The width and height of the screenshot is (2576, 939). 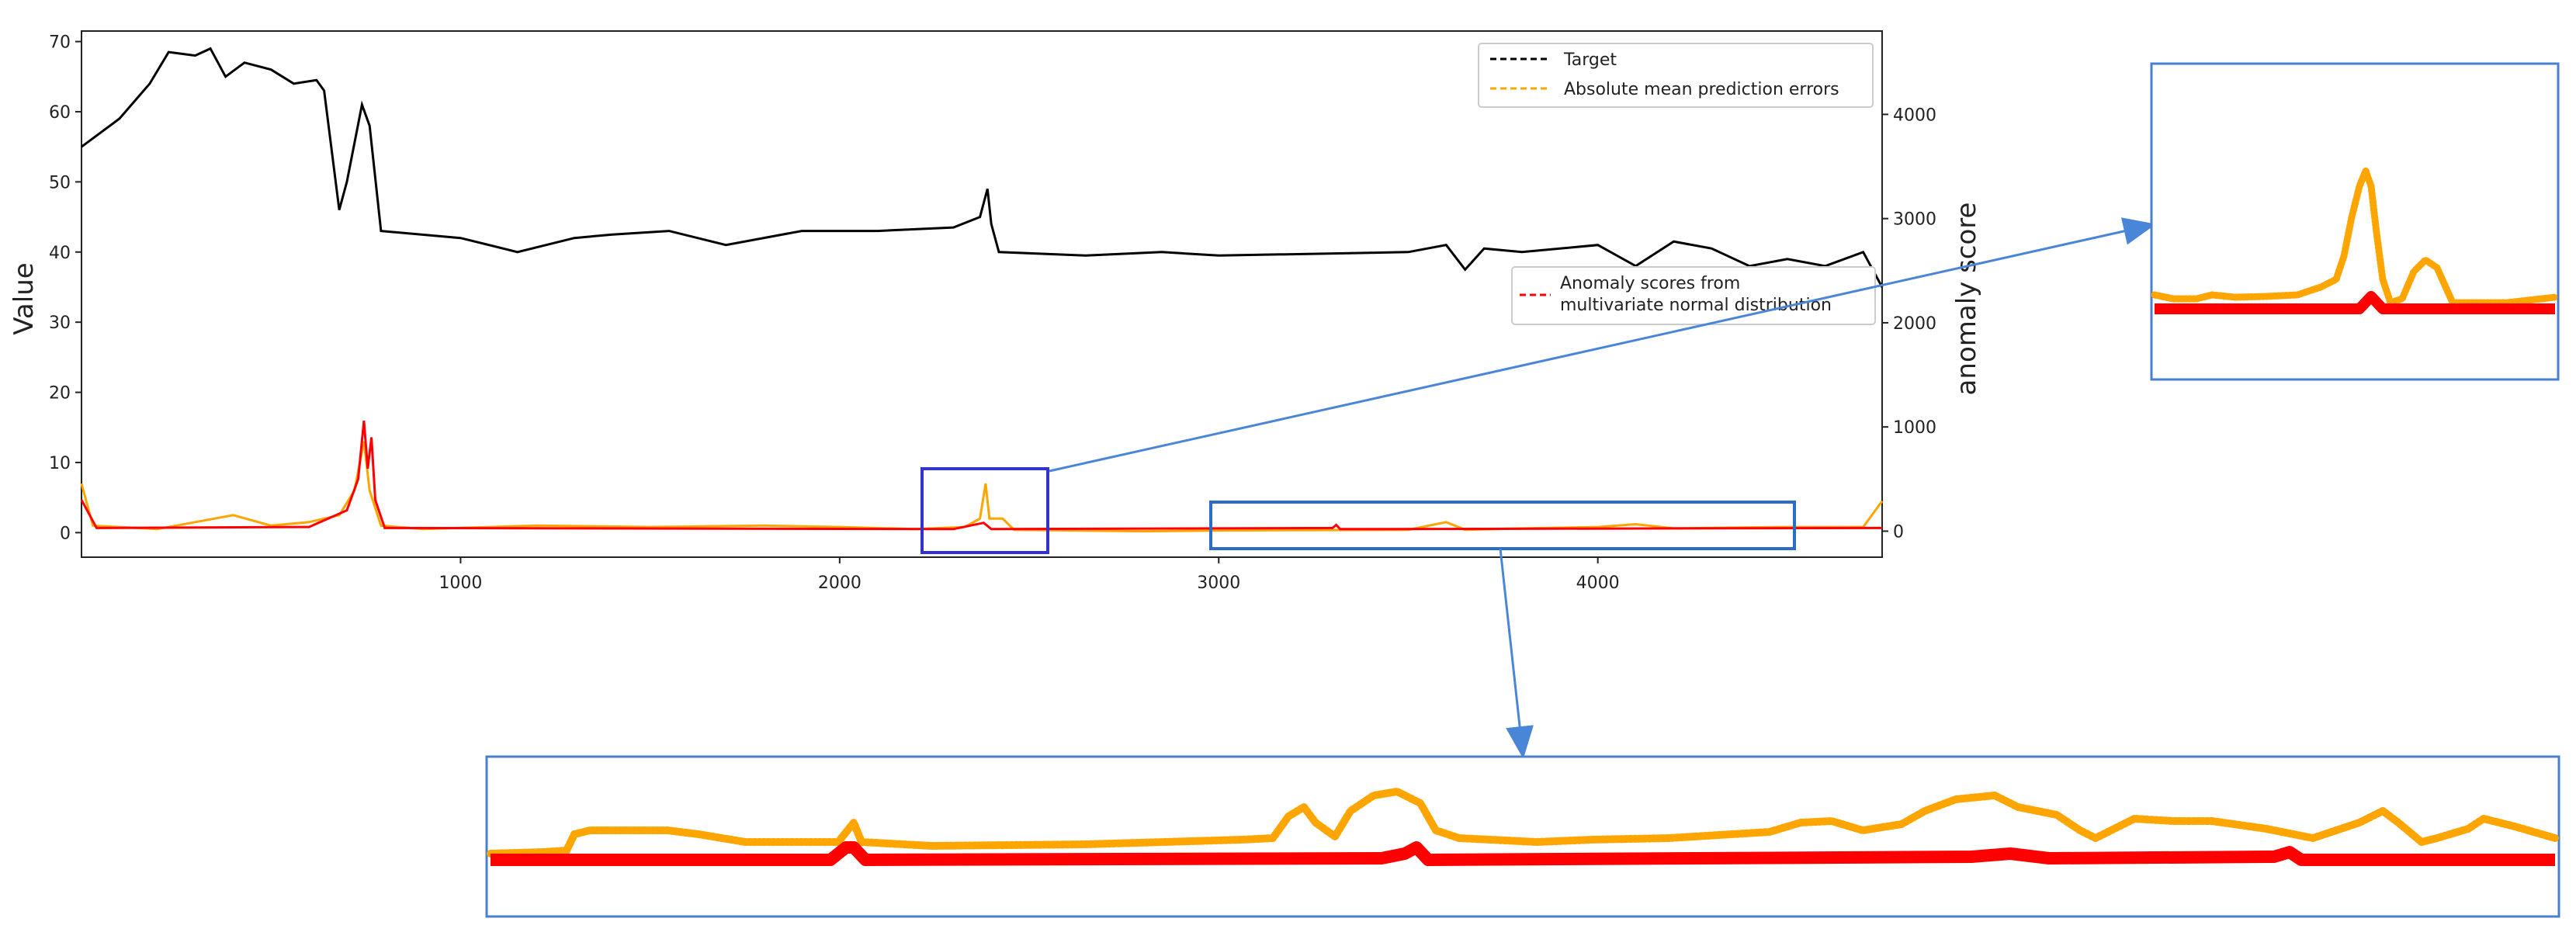 What do you see at coordinates (1914, 324) in the screenshot?
I see `right-tick-label: 2000` at bounding box center [1914, 324].